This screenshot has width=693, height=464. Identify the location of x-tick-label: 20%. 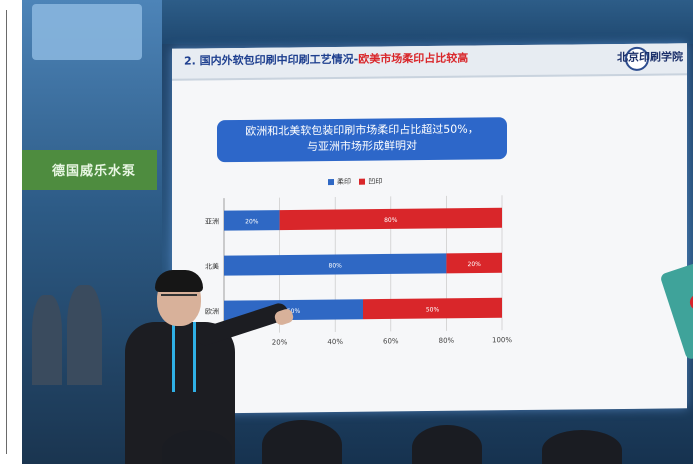
(280, 342).